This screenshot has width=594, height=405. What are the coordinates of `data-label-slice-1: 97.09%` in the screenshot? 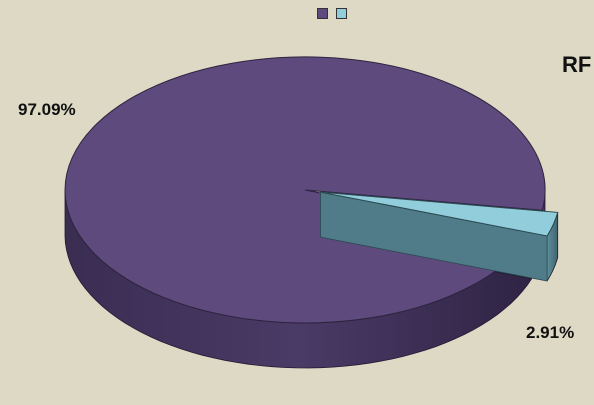 It's located at (47, 109).